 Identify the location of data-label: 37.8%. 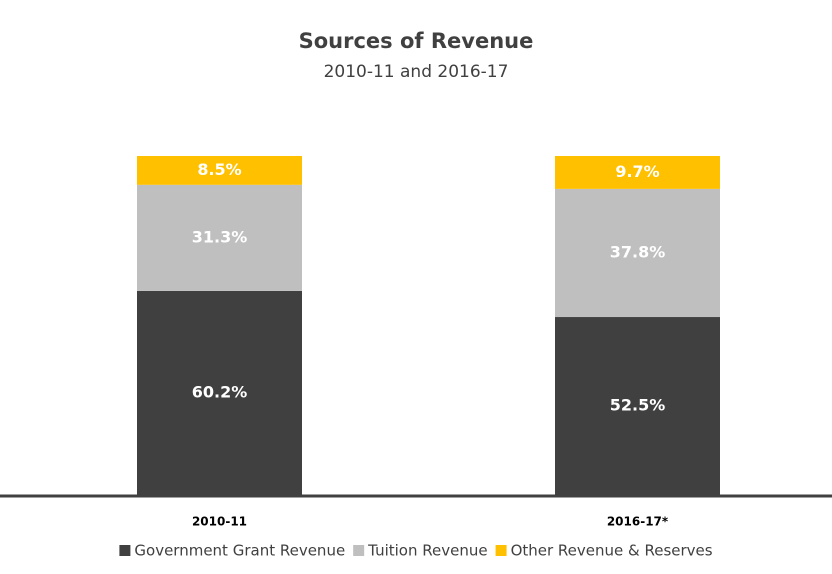
(638, 251).